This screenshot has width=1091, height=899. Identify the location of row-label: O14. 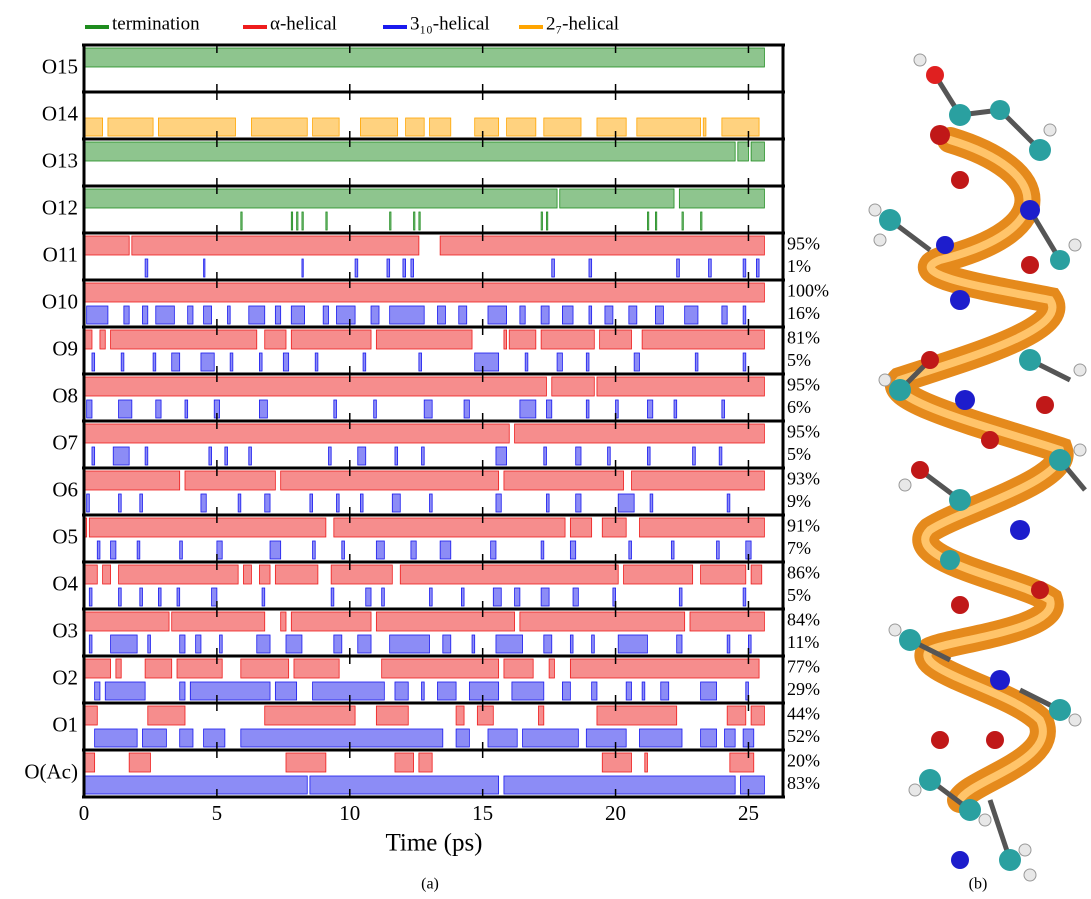
(60, 113).